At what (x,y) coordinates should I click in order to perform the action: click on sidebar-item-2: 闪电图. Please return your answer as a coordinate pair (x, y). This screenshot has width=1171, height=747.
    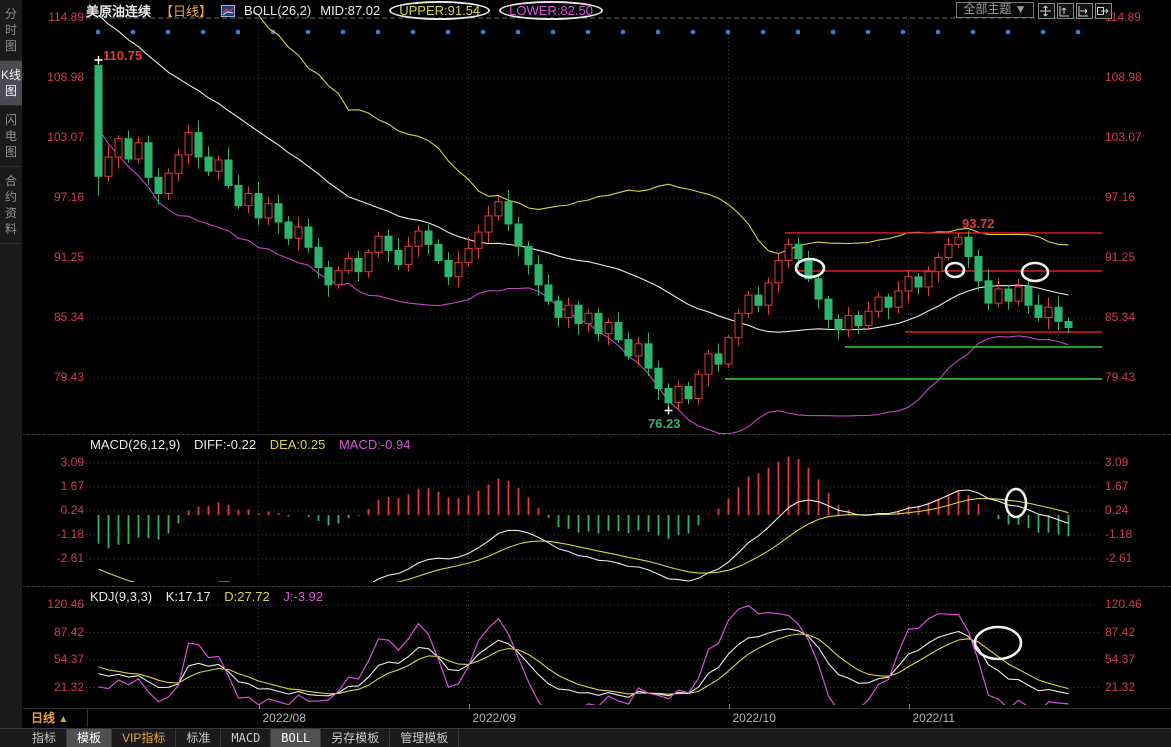
    Looking at the image, I should click on (11, 136).